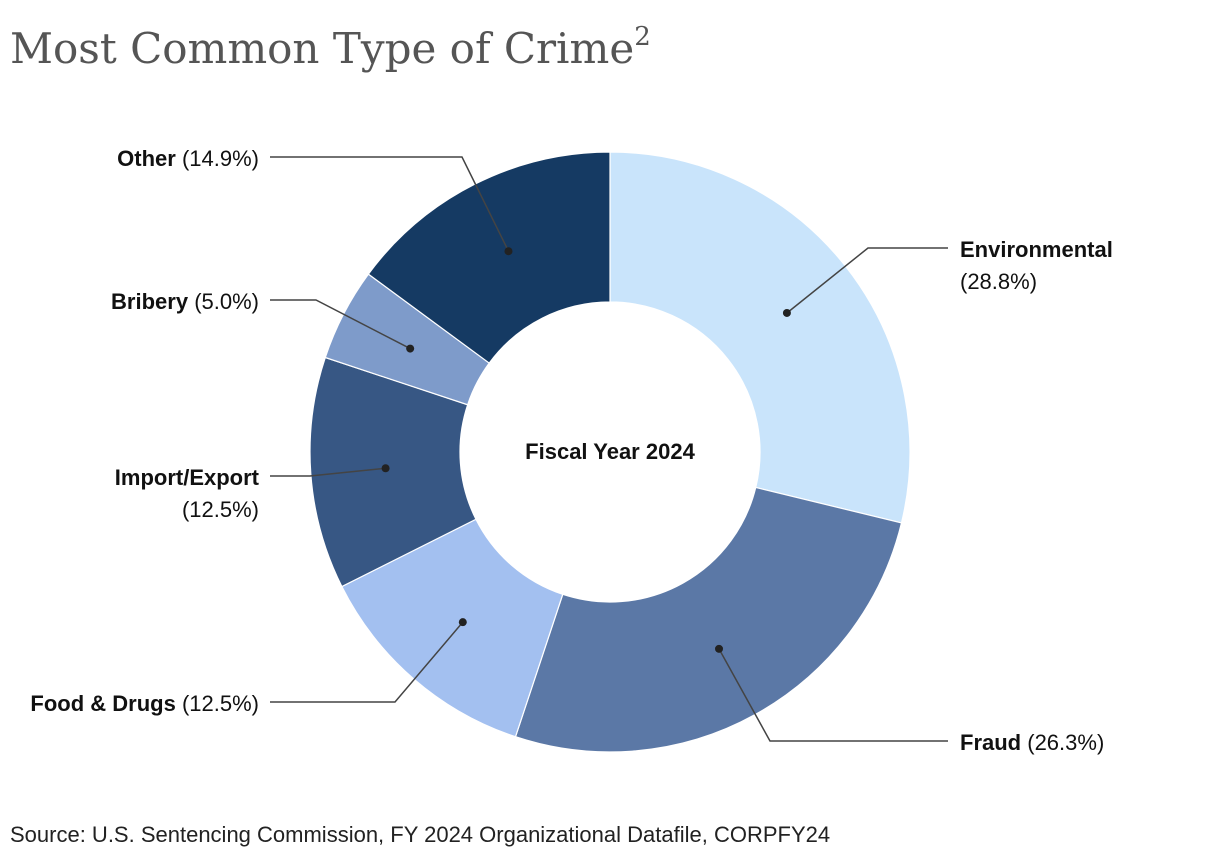 Image resolution: width=1220 pixels, height=864 pixels. I want to click on leader-dot-environmental, so click(786, 312).